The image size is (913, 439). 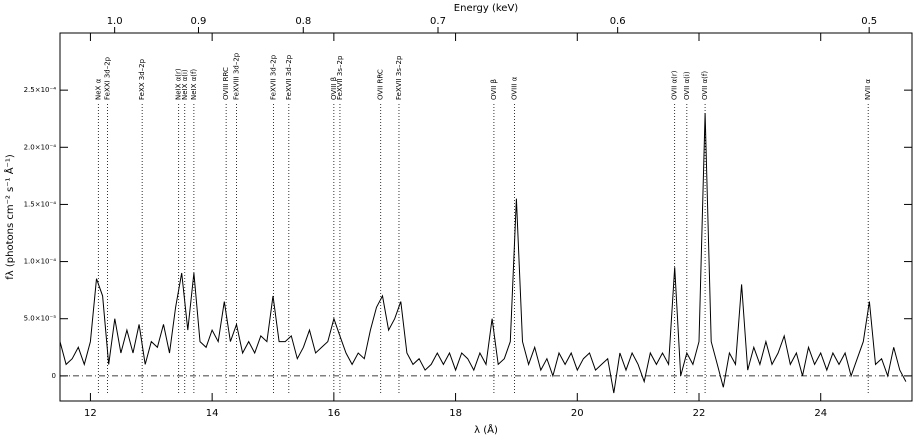 What do you see at coordinates (40, 262) in the screenshot?
I see `y-tick-label: 1.0×10⁻⁴` at bounding box center [40, 262].